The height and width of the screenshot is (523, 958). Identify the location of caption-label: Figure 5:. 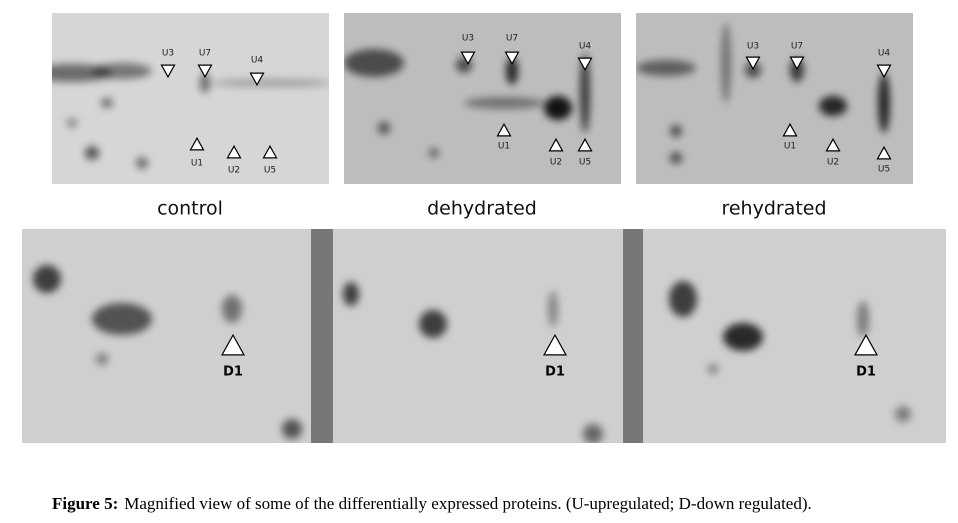
(85, 503).